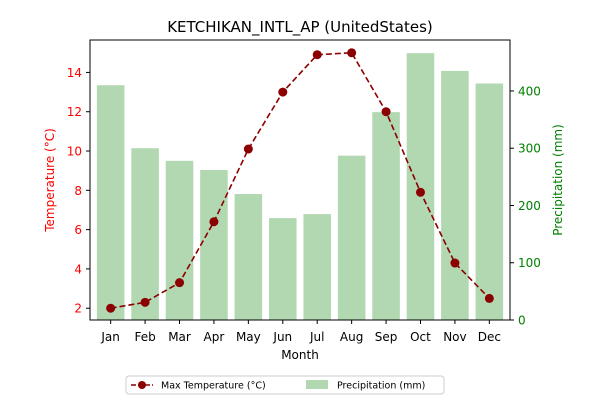 The width and height of the screenshot is (600, 400). Describe the element at coordinates (420, 192) in the screenshot. I see `temp-point-oct` at that location.